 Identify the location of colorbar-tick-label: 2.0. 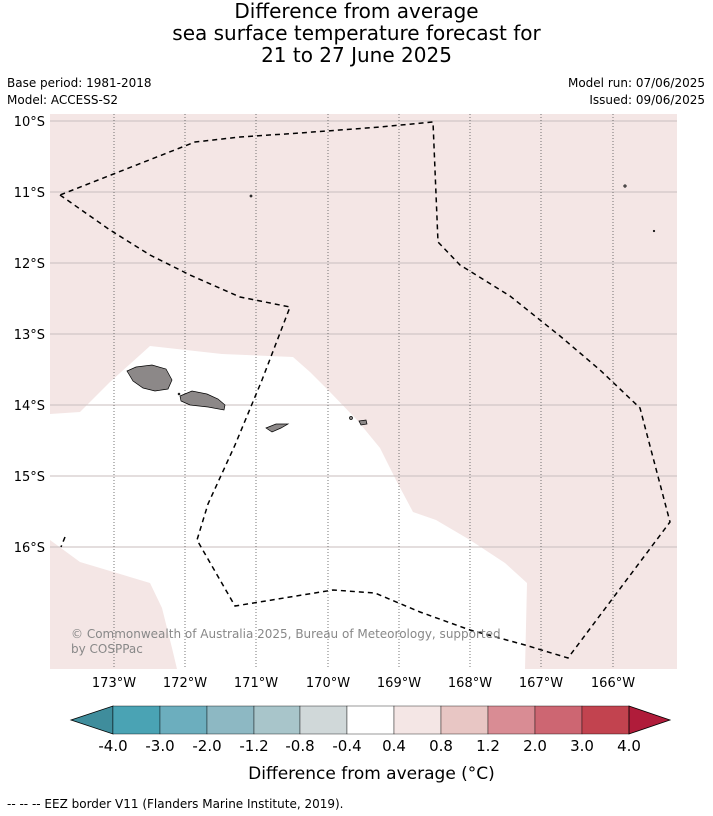
(535, 746).